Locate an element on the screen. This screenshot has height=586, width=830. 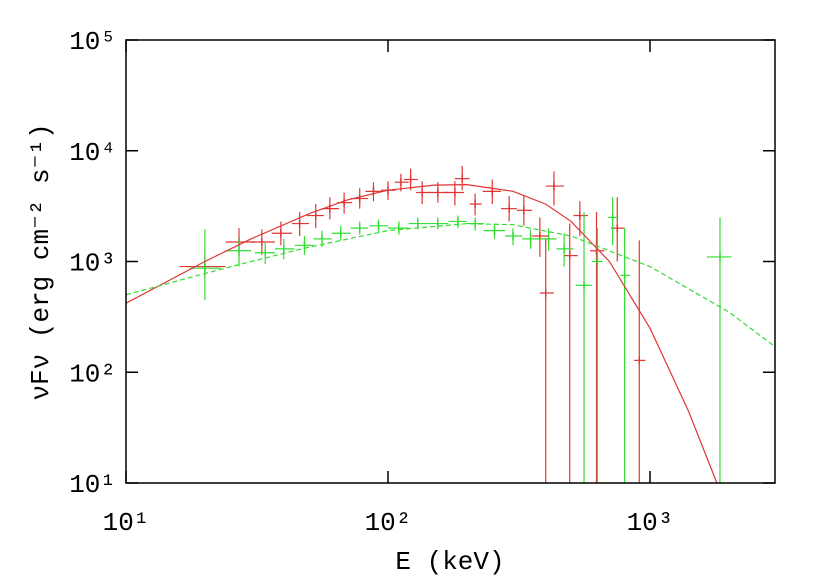
x-tick-label: 10² is located at coordinates (388, 523).